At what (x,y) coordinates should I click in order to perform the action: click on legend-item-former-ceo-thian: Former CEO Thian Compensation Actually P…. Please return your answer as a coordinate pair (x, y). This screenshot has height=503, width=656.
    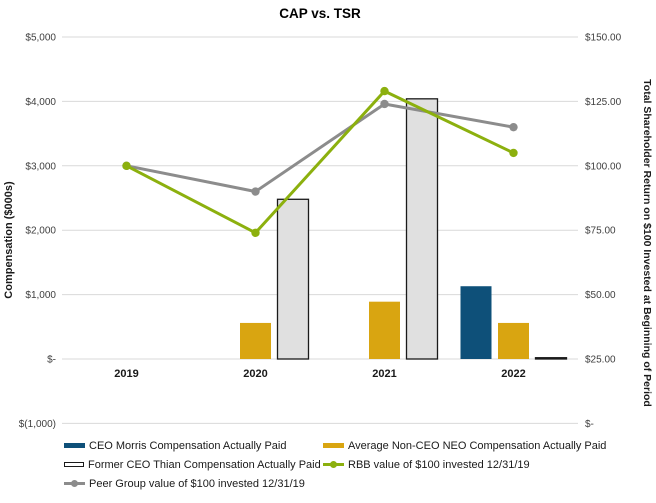
    Looking at the image, I should click on (192, 464).